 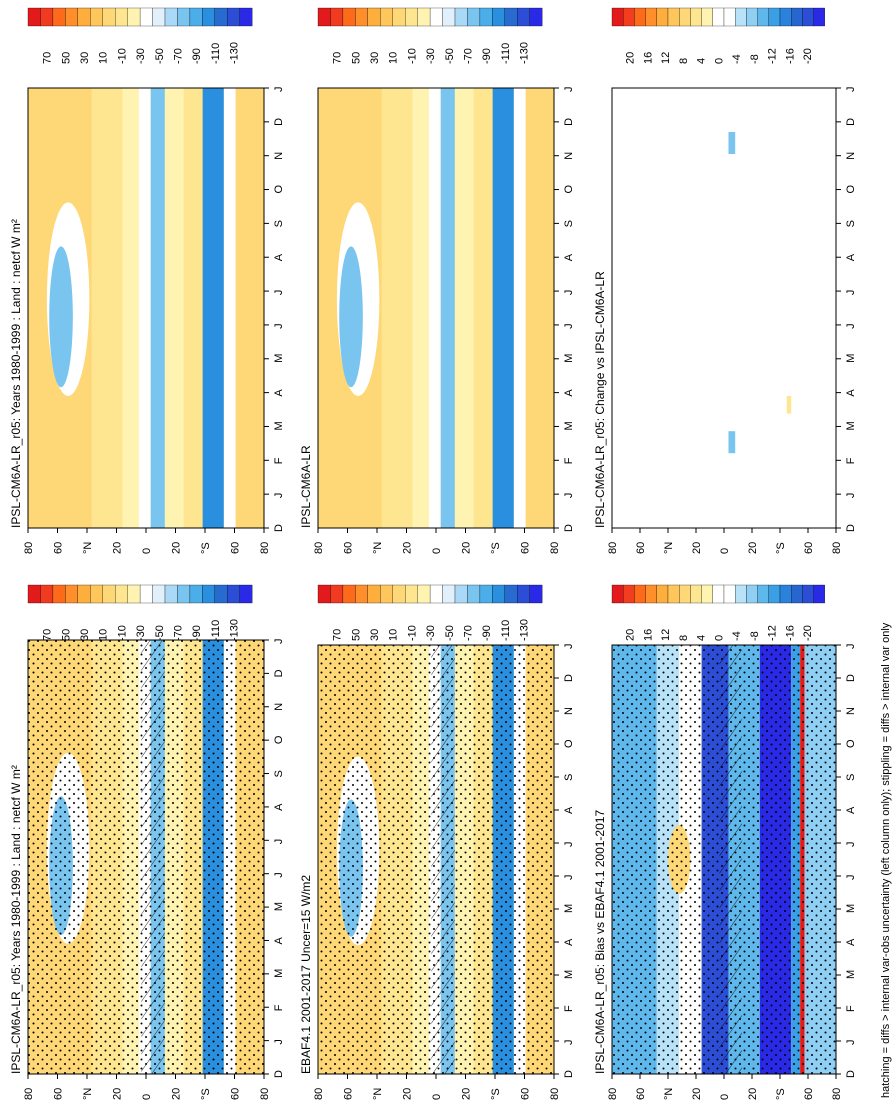 I want to click on colorbar-label: 16, so click(x=648, y=58).